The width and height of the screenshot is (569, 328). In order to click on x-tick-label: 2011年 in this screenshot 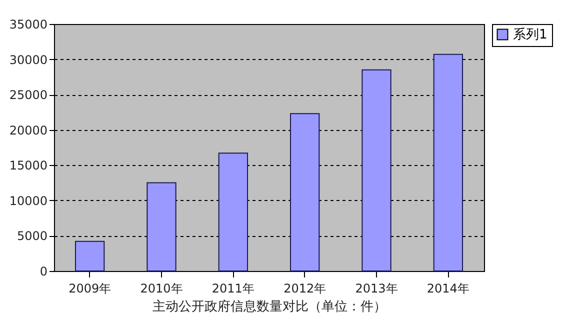, I will do `click(233, 289)`.